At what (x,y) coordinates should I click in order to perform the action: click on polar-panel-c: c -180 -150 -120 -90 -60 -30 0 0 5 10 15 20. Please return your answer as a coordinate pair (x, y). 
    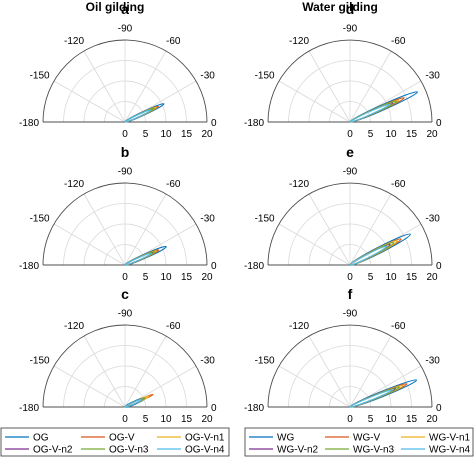
    Looking at the image, I should click on (118, 355).